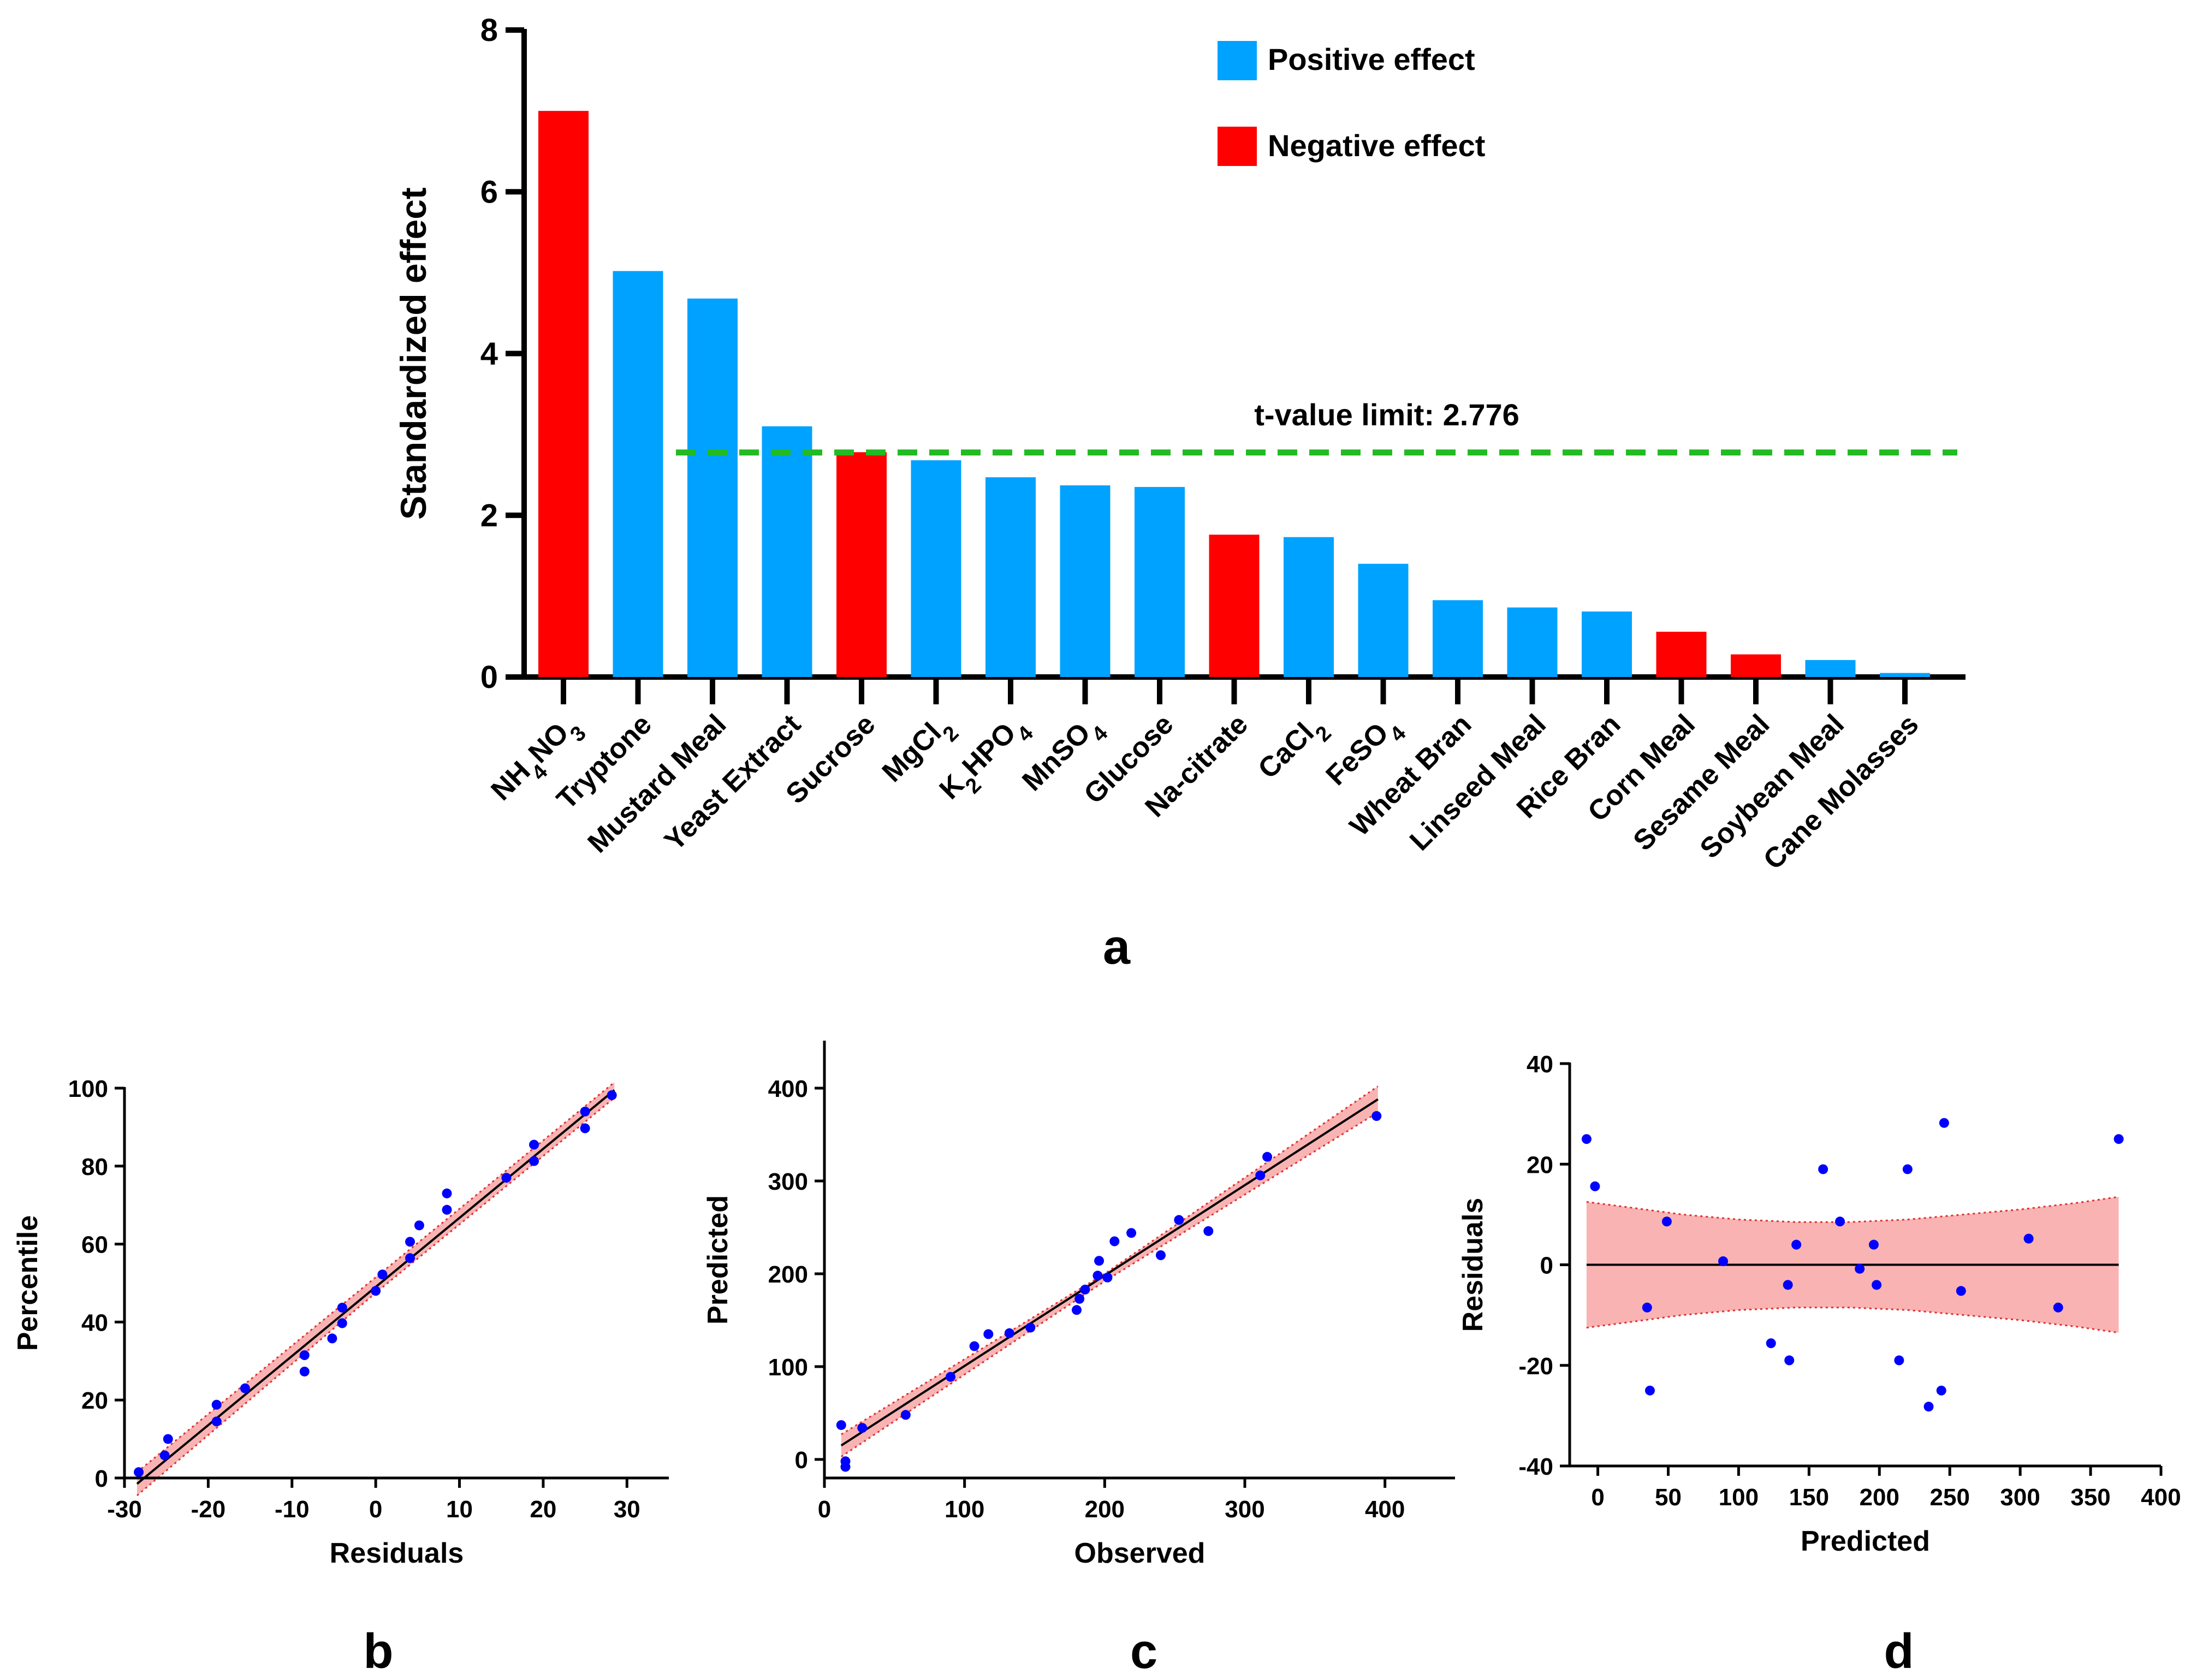  Describe the element at coordinates (94, 1322) in the screenshot. I see `y-tick-label: 40` at that location.